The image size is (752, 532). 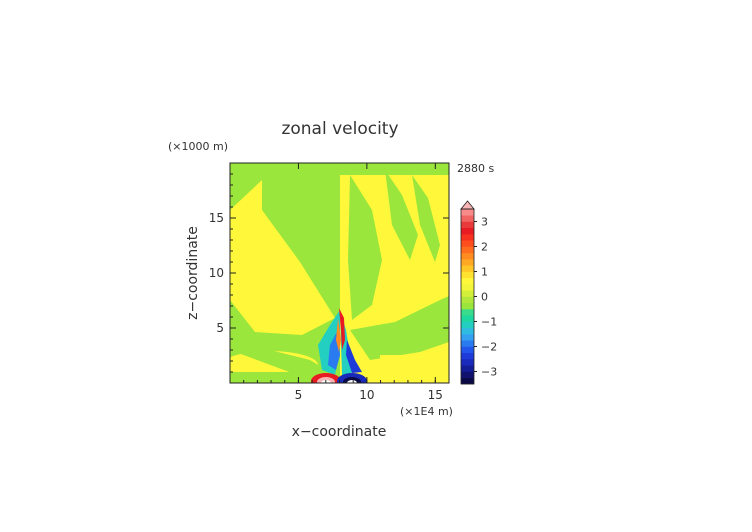 I want to click on colorbar-tick-labels: 3 2 1 0 −1 −2 −3, so click(x=485, y=297).